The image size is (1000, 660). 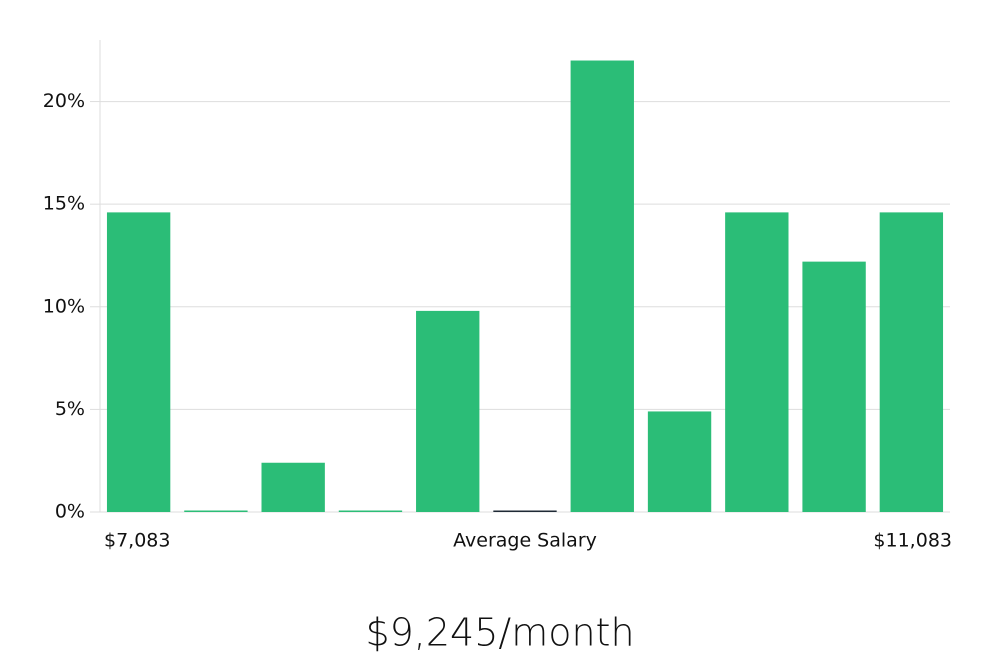 I want to click on y-tick-label: 0%, so click(x=70, y=512).